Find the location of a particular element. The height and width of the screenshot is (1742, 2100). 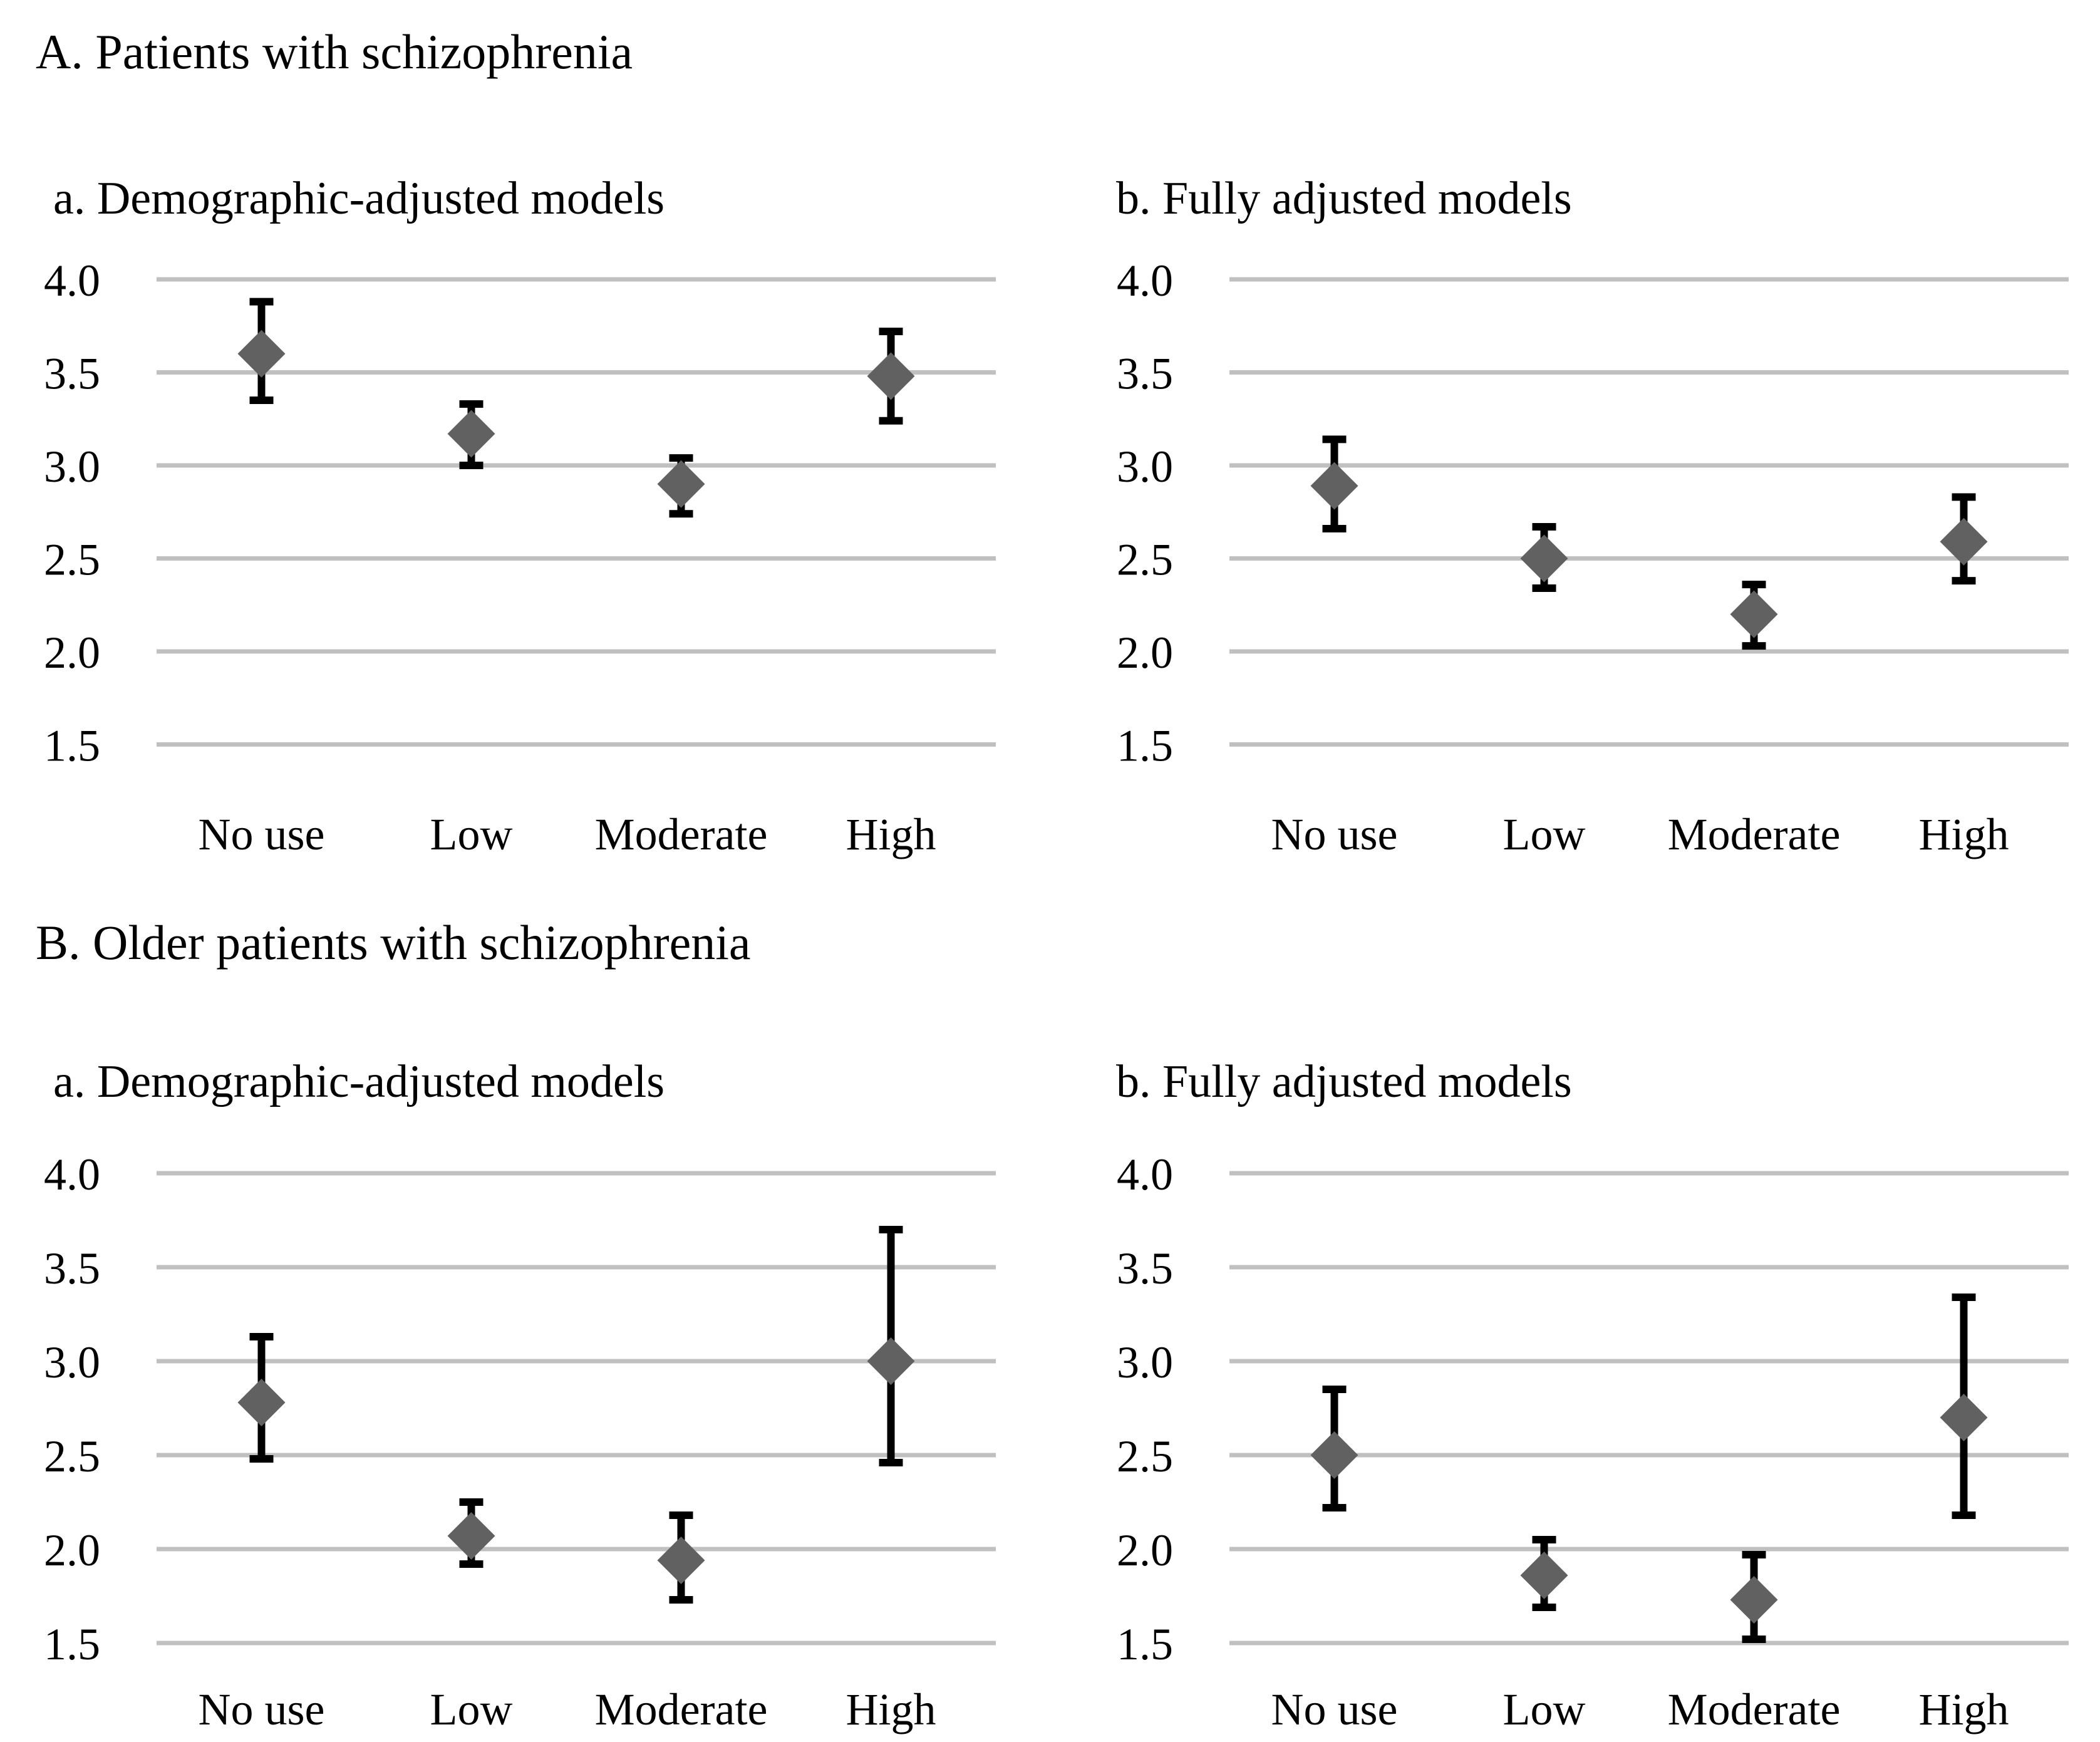

panel-b-fully-title: b. Fully adjusted models is located at coordinates (1344, 1081).